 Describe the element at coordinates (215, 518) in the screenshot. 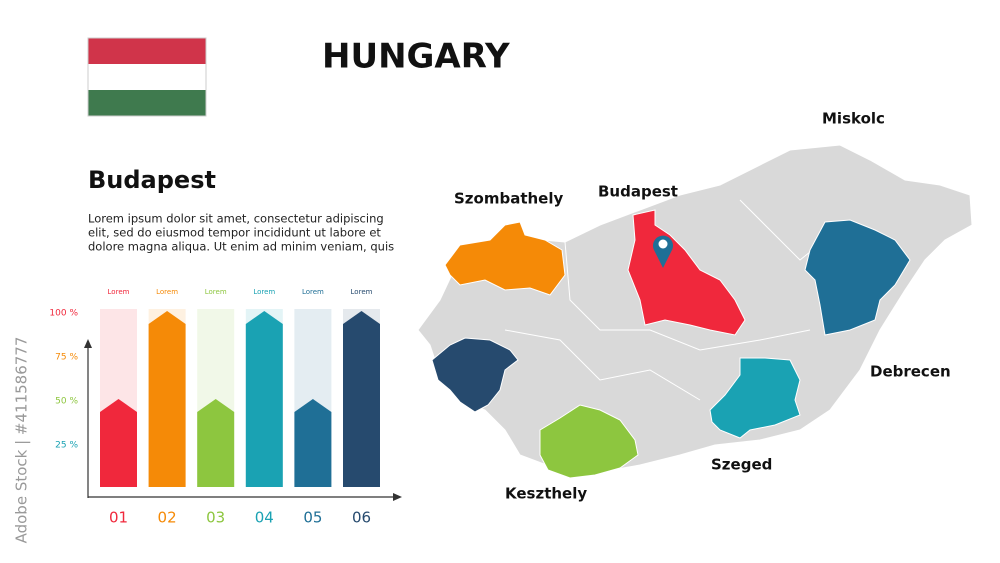

I see `x-tick-label: 03` at that location.